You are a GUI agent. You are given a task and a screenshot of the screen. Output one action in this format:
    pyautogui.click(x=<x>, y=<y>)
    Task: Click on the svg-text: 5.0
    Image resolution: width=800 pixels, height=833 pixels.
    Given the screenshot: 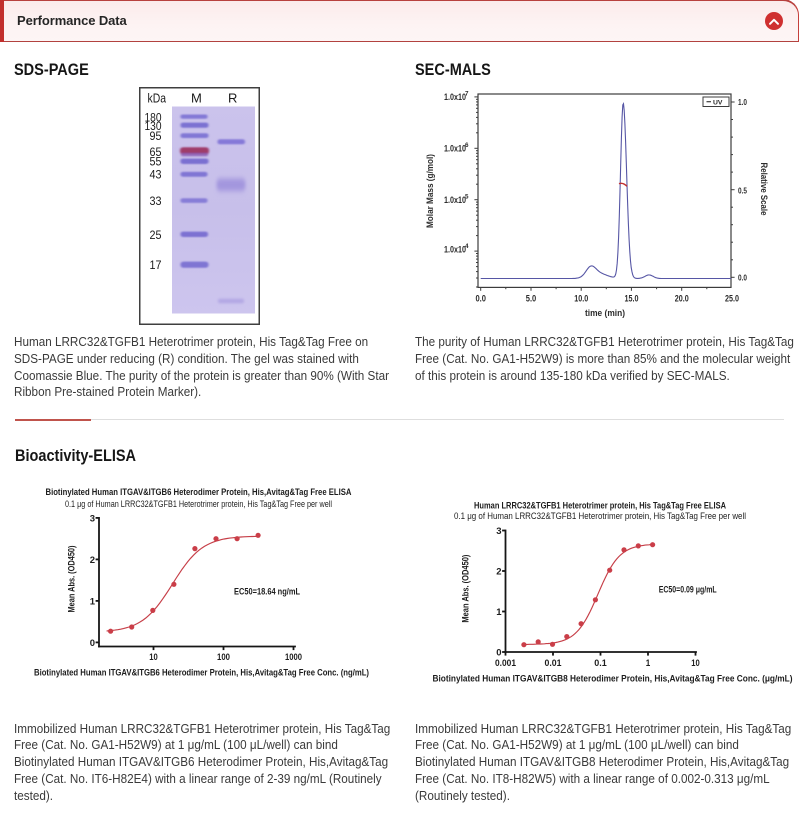 What is the action you would take?
    pyautogui.click(x=531, y=299)
    